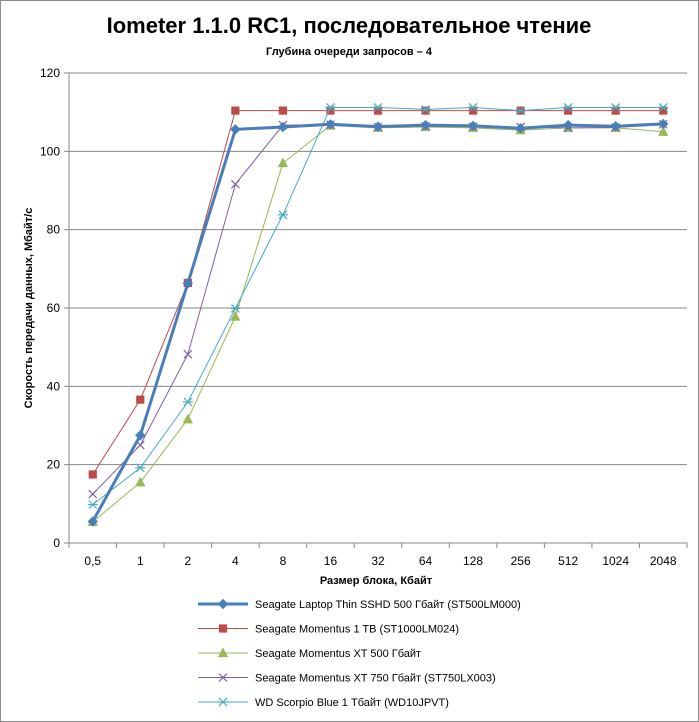 This screenshot has width=699, height=722. I want to click on y-tick-label: 60, so click(54, 308).